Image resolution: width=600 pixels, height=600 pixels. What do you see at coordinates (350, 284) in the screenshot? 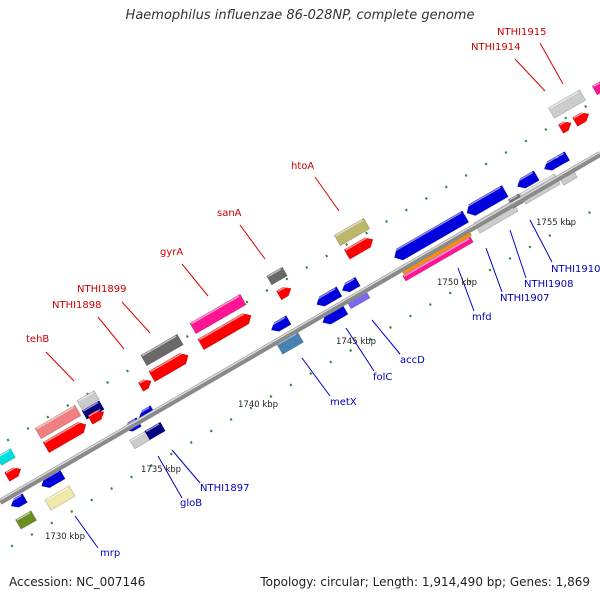
I see `gene-folC-blue2` at bounding box center [350, 284].